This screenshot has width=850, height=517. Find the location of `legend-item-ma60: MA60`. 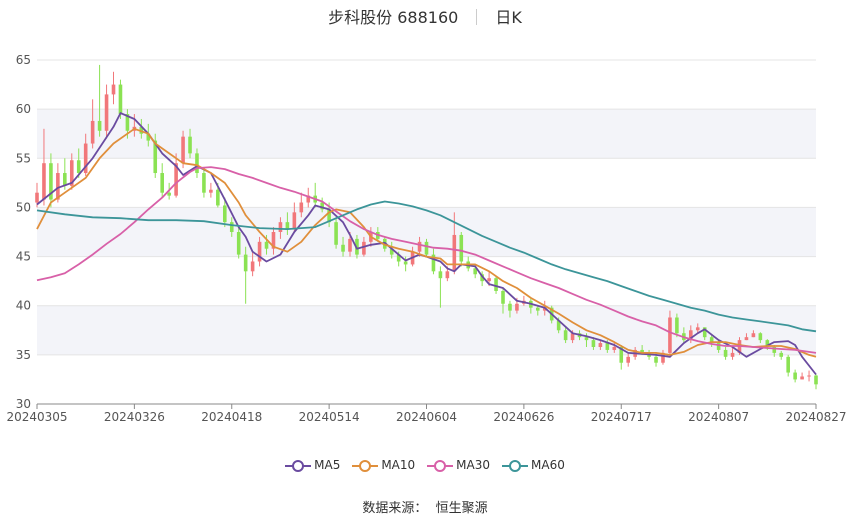

legend-item-ma60: MA60 is located at coordinates (533, 465).